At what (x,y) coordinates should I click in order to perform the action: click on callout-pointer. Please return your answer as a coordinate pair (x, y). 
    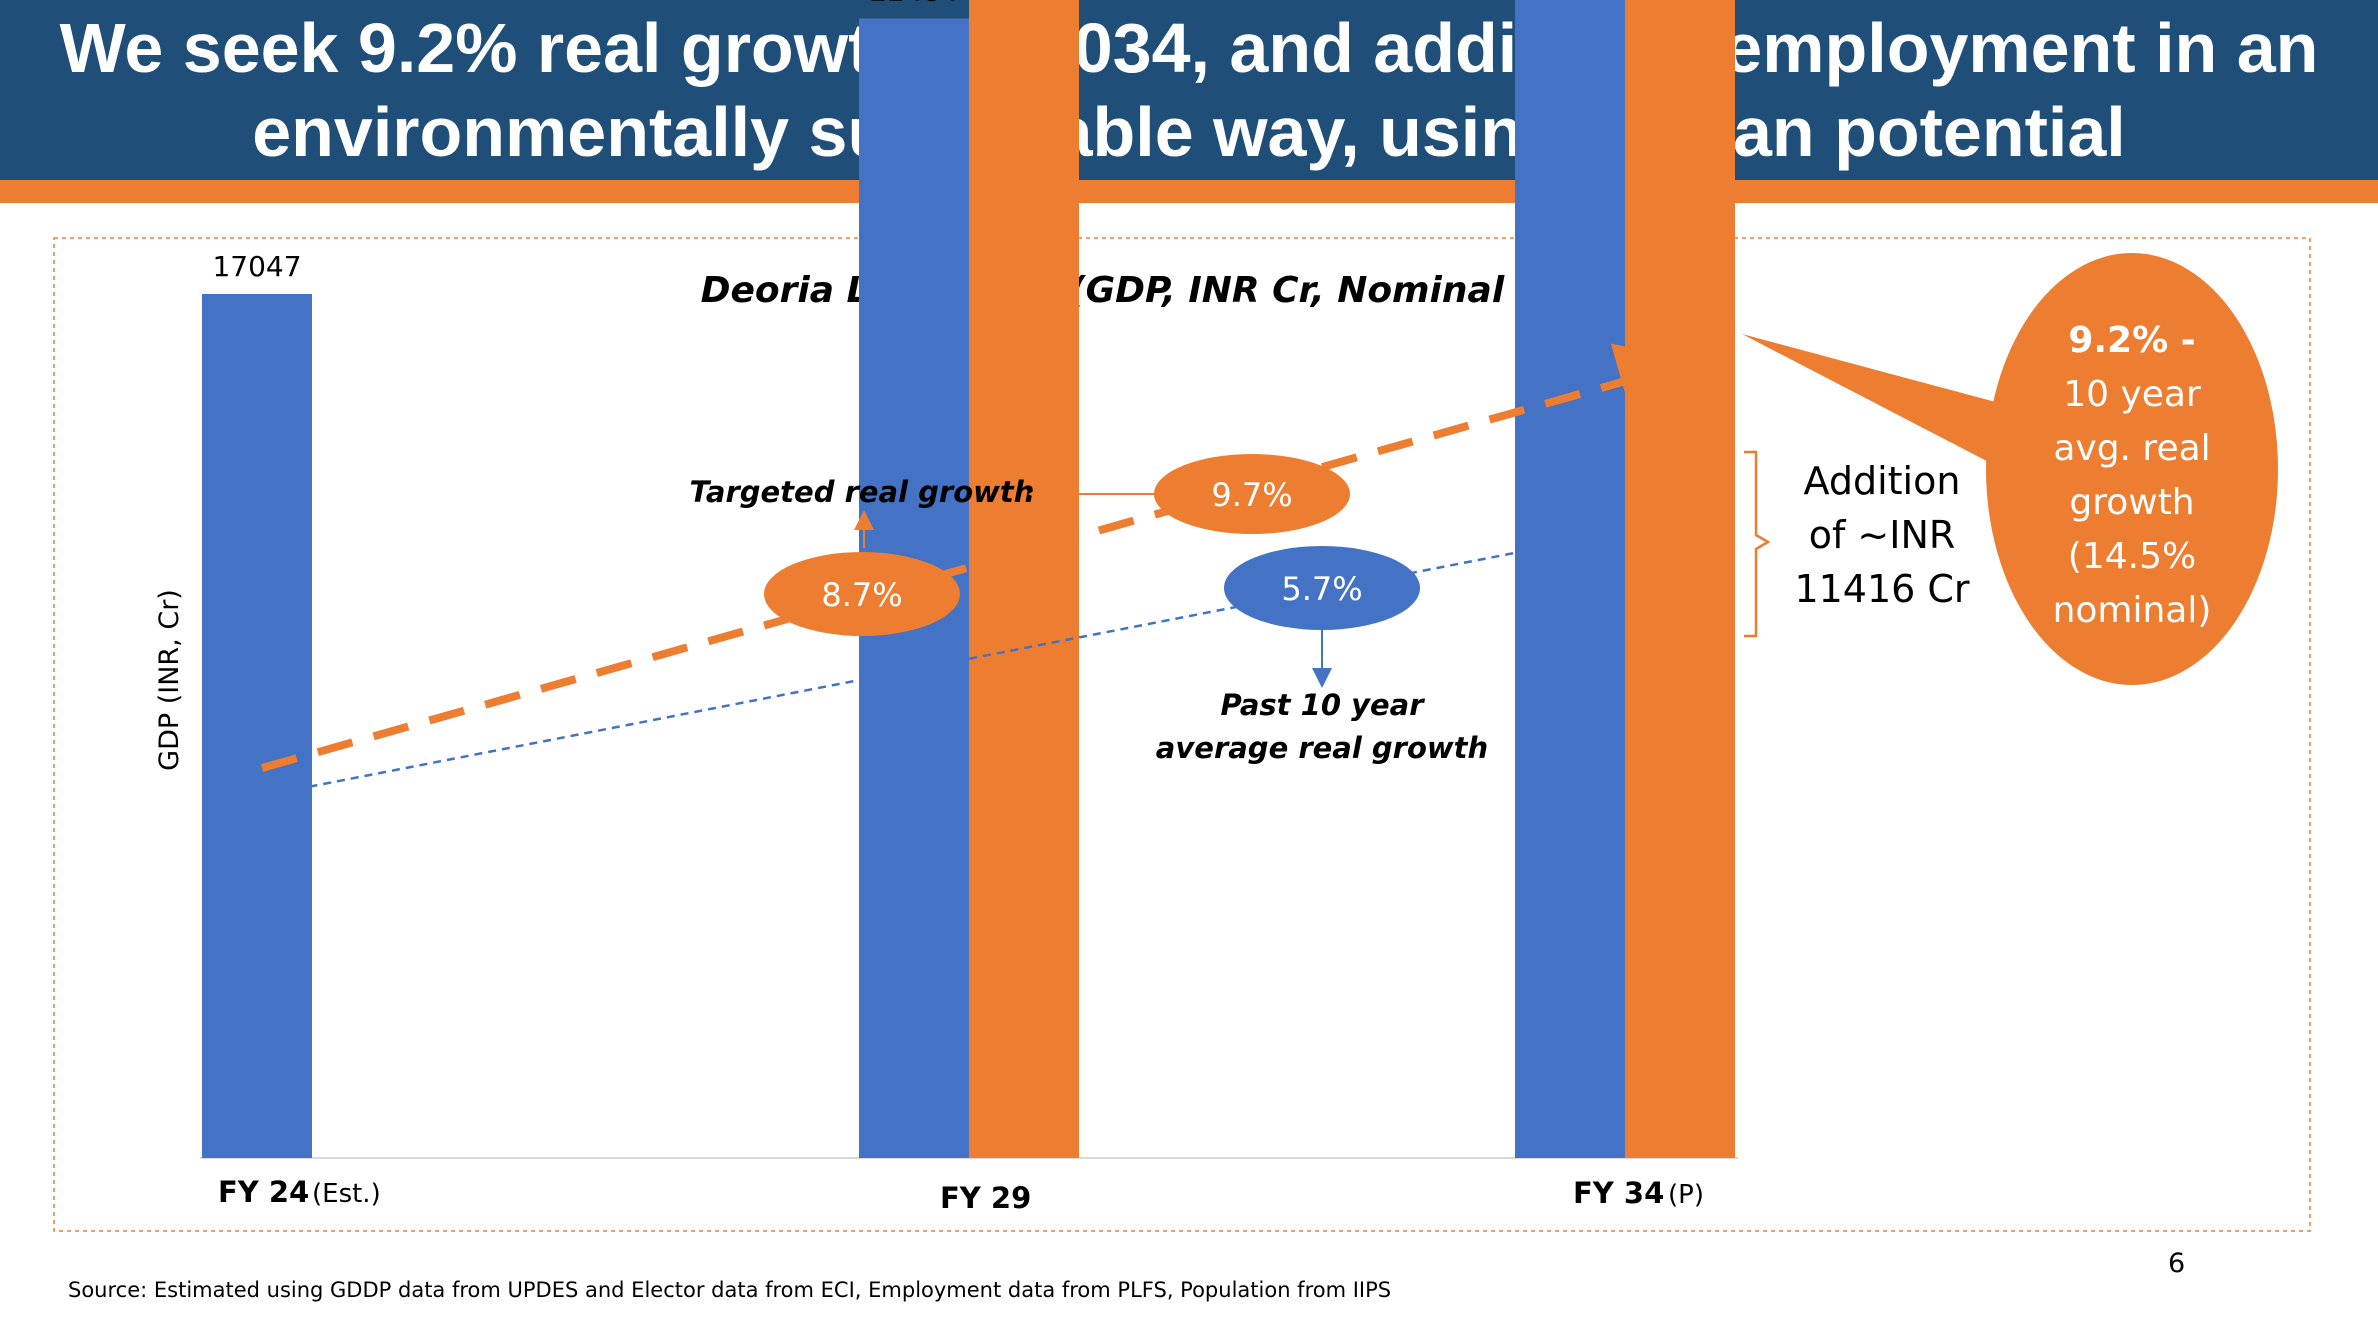
    Looking at the image, I should click on (1880, 402).